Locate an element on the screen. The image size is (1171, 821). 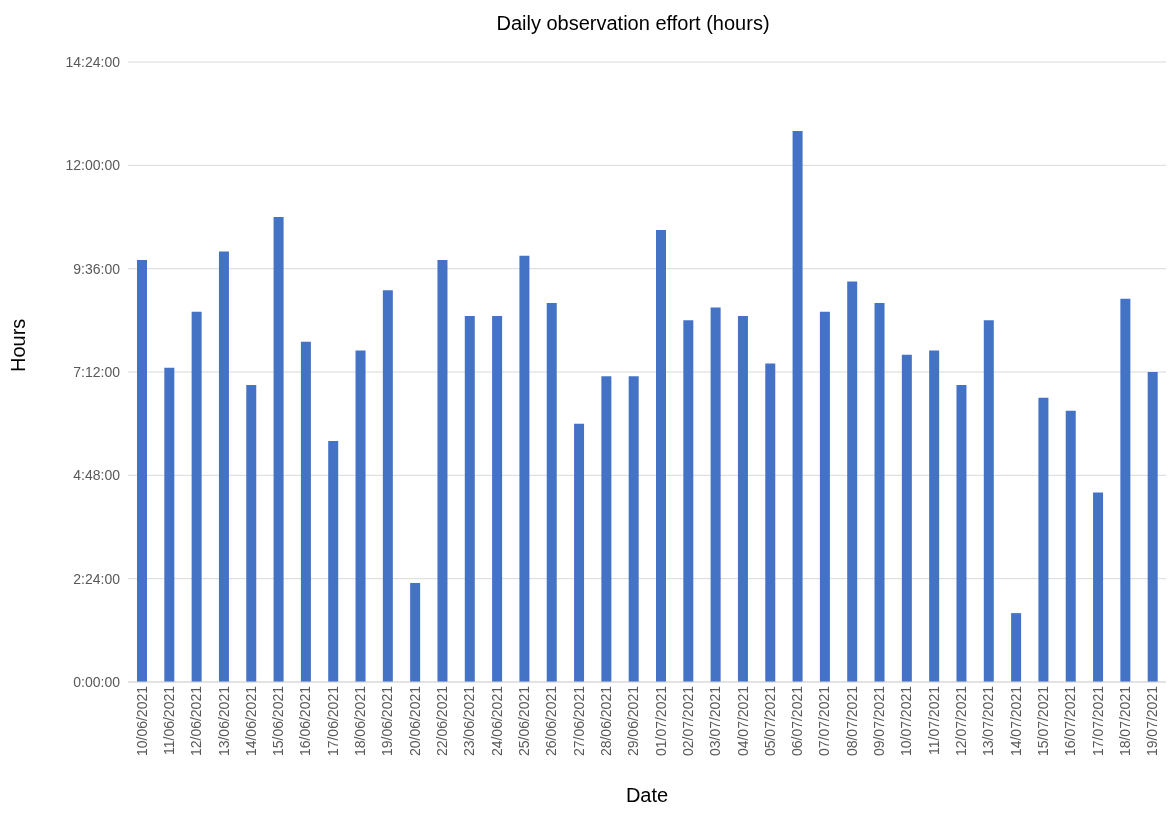
x-tick-label: 04/07/2021 is located at coordinates (742, 721).